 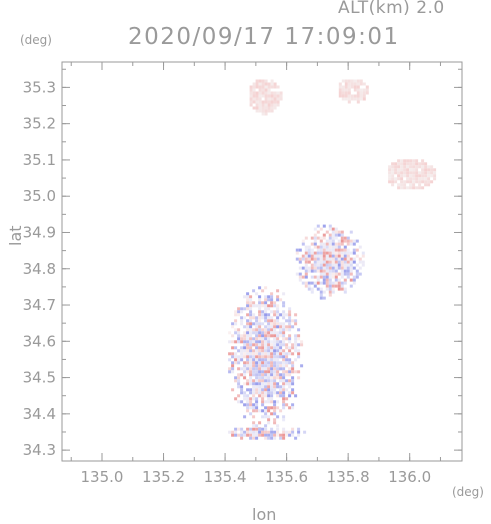 What do you see at coordinates (286, 477) in the screenshot?
I see `x-tick-label: 135.6` at bounding box center [286, 477].